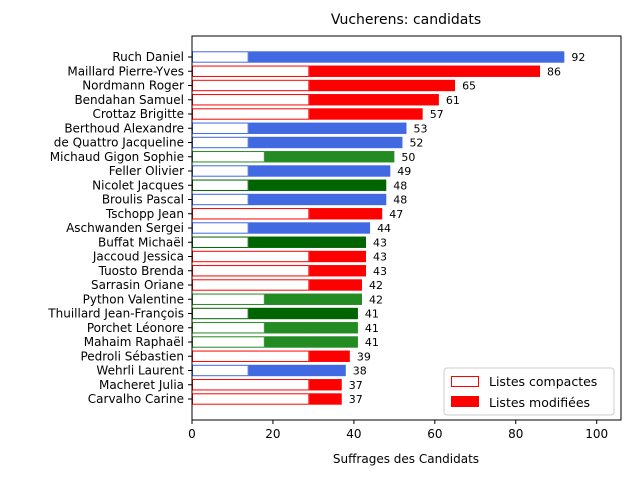 The image size is (640, 484). Describe the element at coordinates (137, 285) in the screenshot. I see `y-tick-label: Sarrasin Oriane` at that location.